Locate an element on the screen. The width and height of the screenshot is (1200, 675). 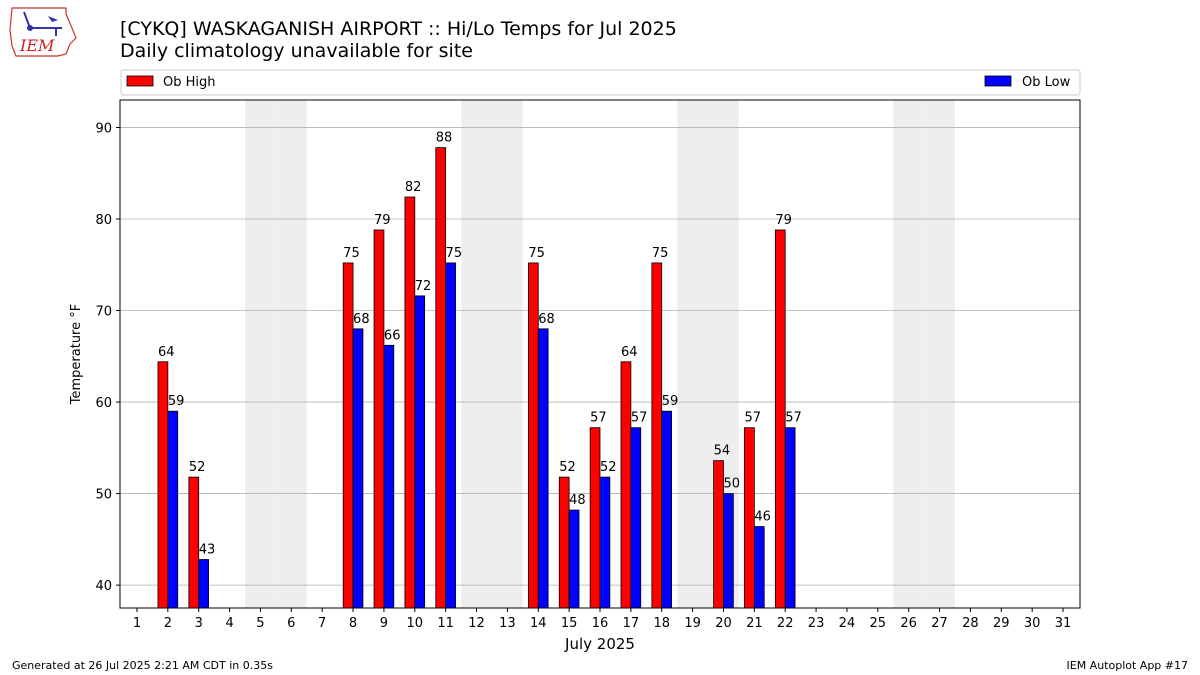
svg-text: IEM is located at coordinates (37, 45).